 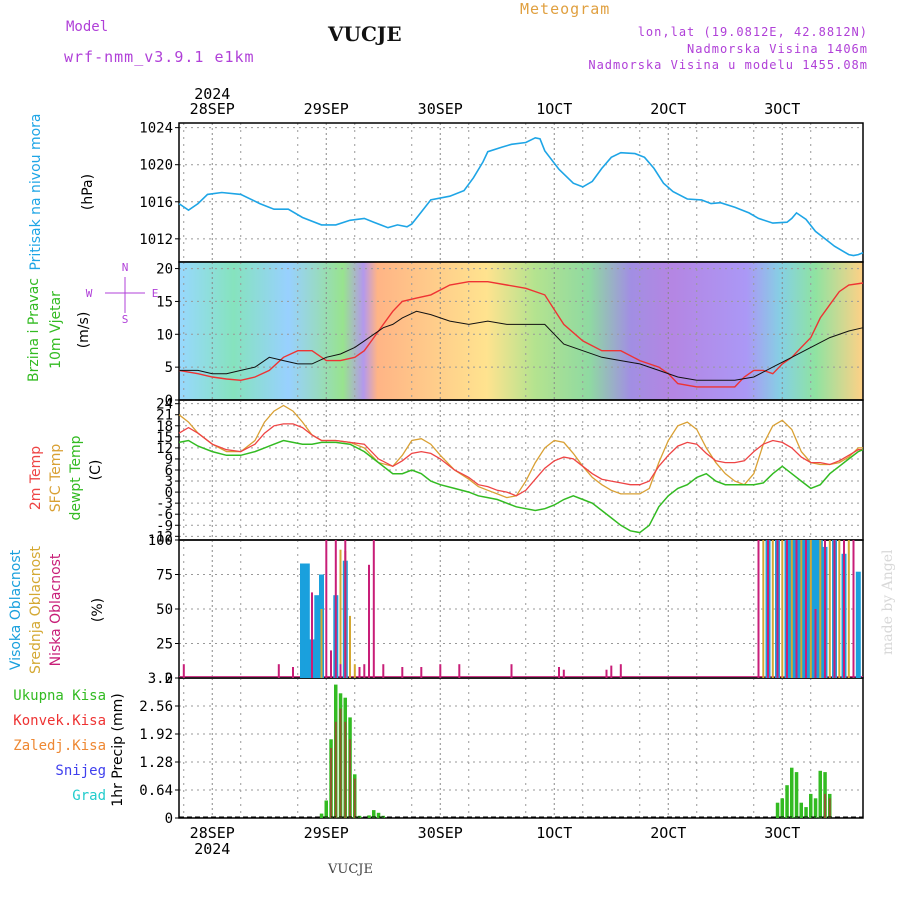 I want to click on ytick-label-temperature: 0, so click(x=169, y=493).